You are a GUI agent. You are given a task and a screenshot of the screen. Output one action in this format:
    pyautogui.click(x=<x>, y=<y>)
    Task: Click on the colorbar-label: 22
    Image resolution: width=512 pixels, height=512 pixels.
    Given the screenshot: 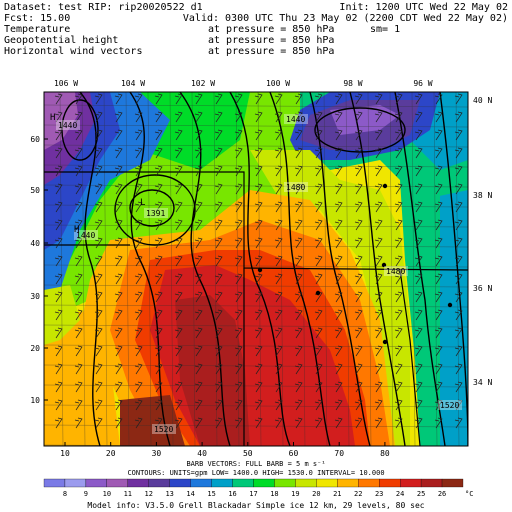 What is the action you would take?
    pyautogui.click(x=358, y=494)
    